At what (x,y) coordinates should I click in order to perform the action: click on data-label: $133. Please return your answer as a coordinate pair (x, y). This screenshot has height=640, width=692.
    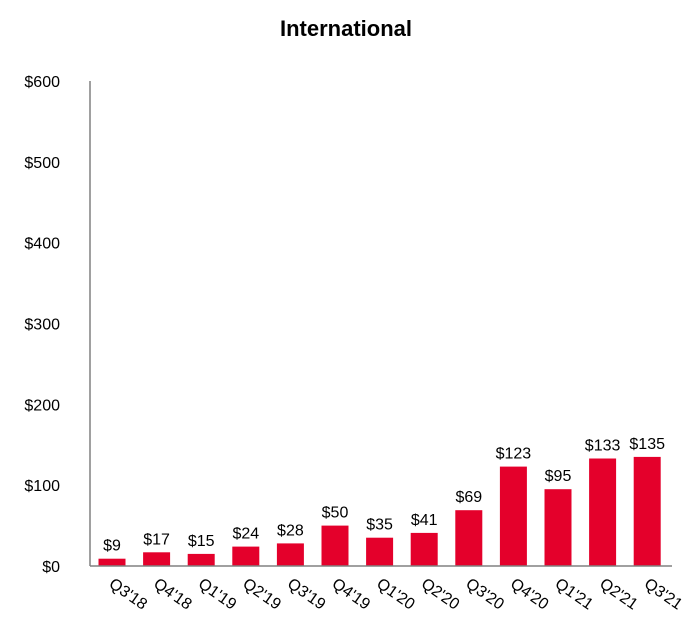
    Looking at the image, I should click on (603, 446).